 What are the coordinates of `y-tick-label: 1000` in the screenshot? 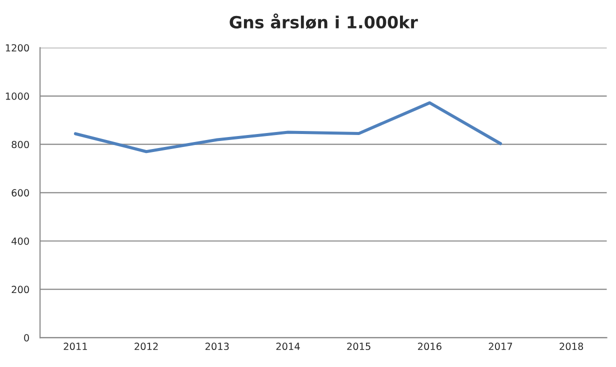 It's located at (17, 96).